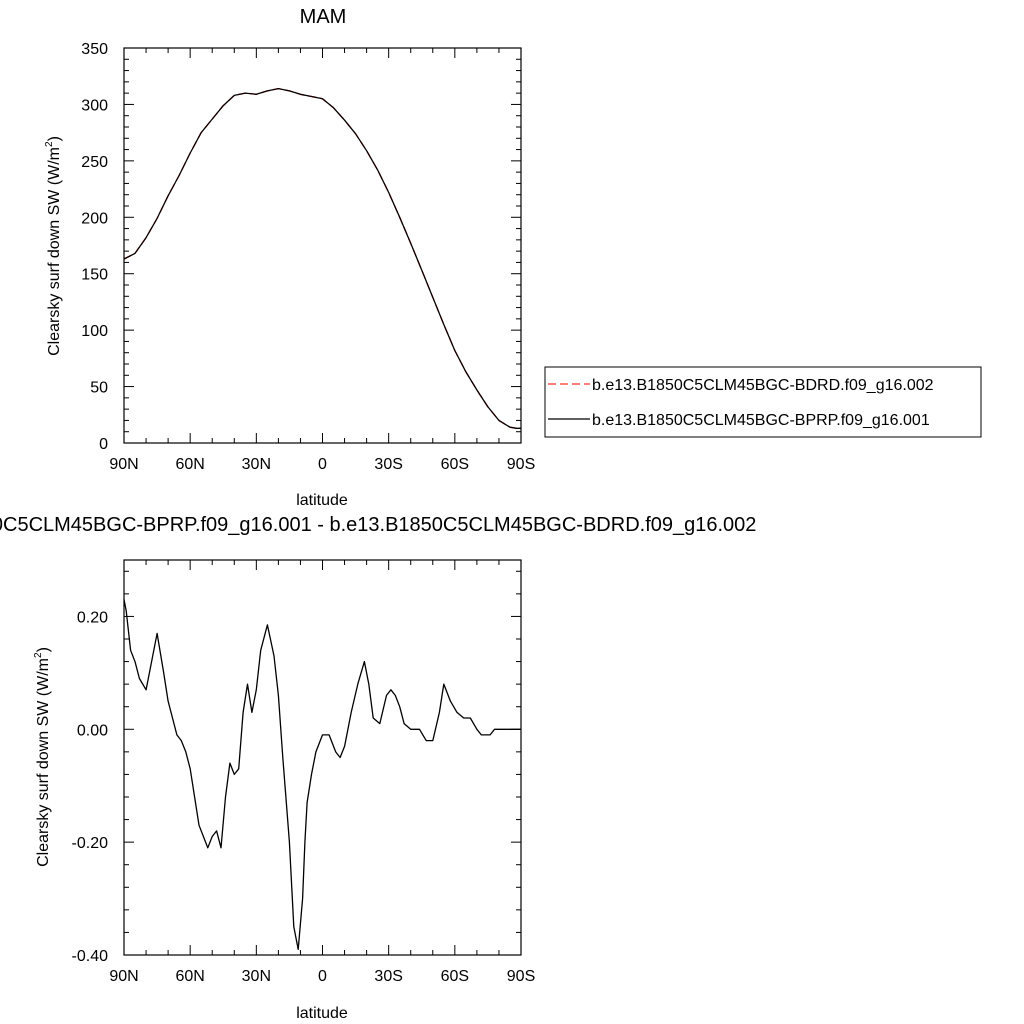 The width and height of the screenshot is (1024, 1024). What do you see at coordinates (94, 49) in the screenshot?
I see `top-y-tick-label: 350` at bounding box center [94, 49].